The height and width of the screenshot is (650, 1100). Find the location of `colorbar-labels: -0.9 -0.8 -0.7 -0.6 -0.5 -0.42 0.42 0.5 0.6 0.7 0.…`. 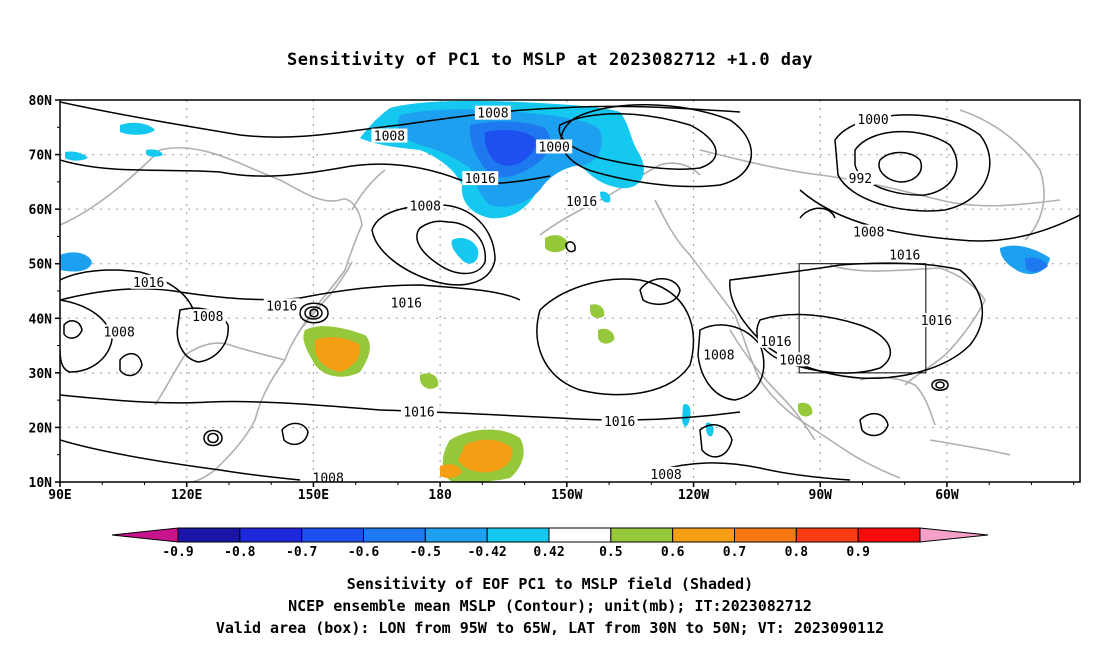

colorbar-labels: -0.9 -0.8 -0.7 -0.6 -0.5 -0.42 0.42 0.5 0.6 0.7 0.… is located at coordinates (516, 552).